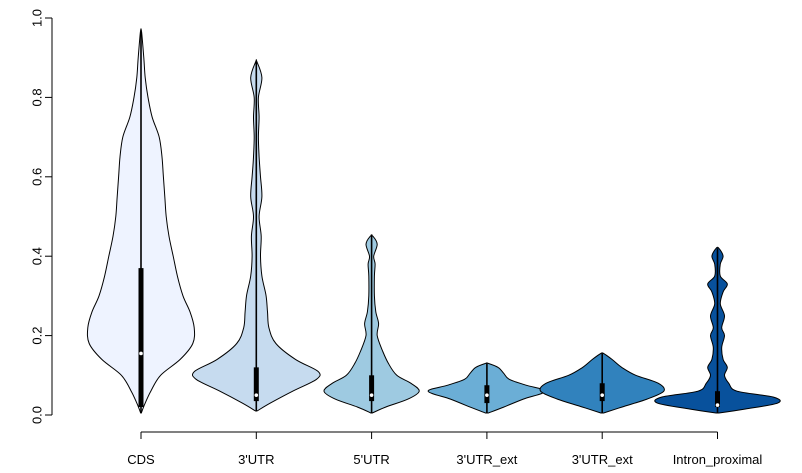 The width and height of the screenshot is (802, 473). I want to click on y-axis: 0.0 0.2 0.4 0.6 0.8 1.0, so click(41, 216).